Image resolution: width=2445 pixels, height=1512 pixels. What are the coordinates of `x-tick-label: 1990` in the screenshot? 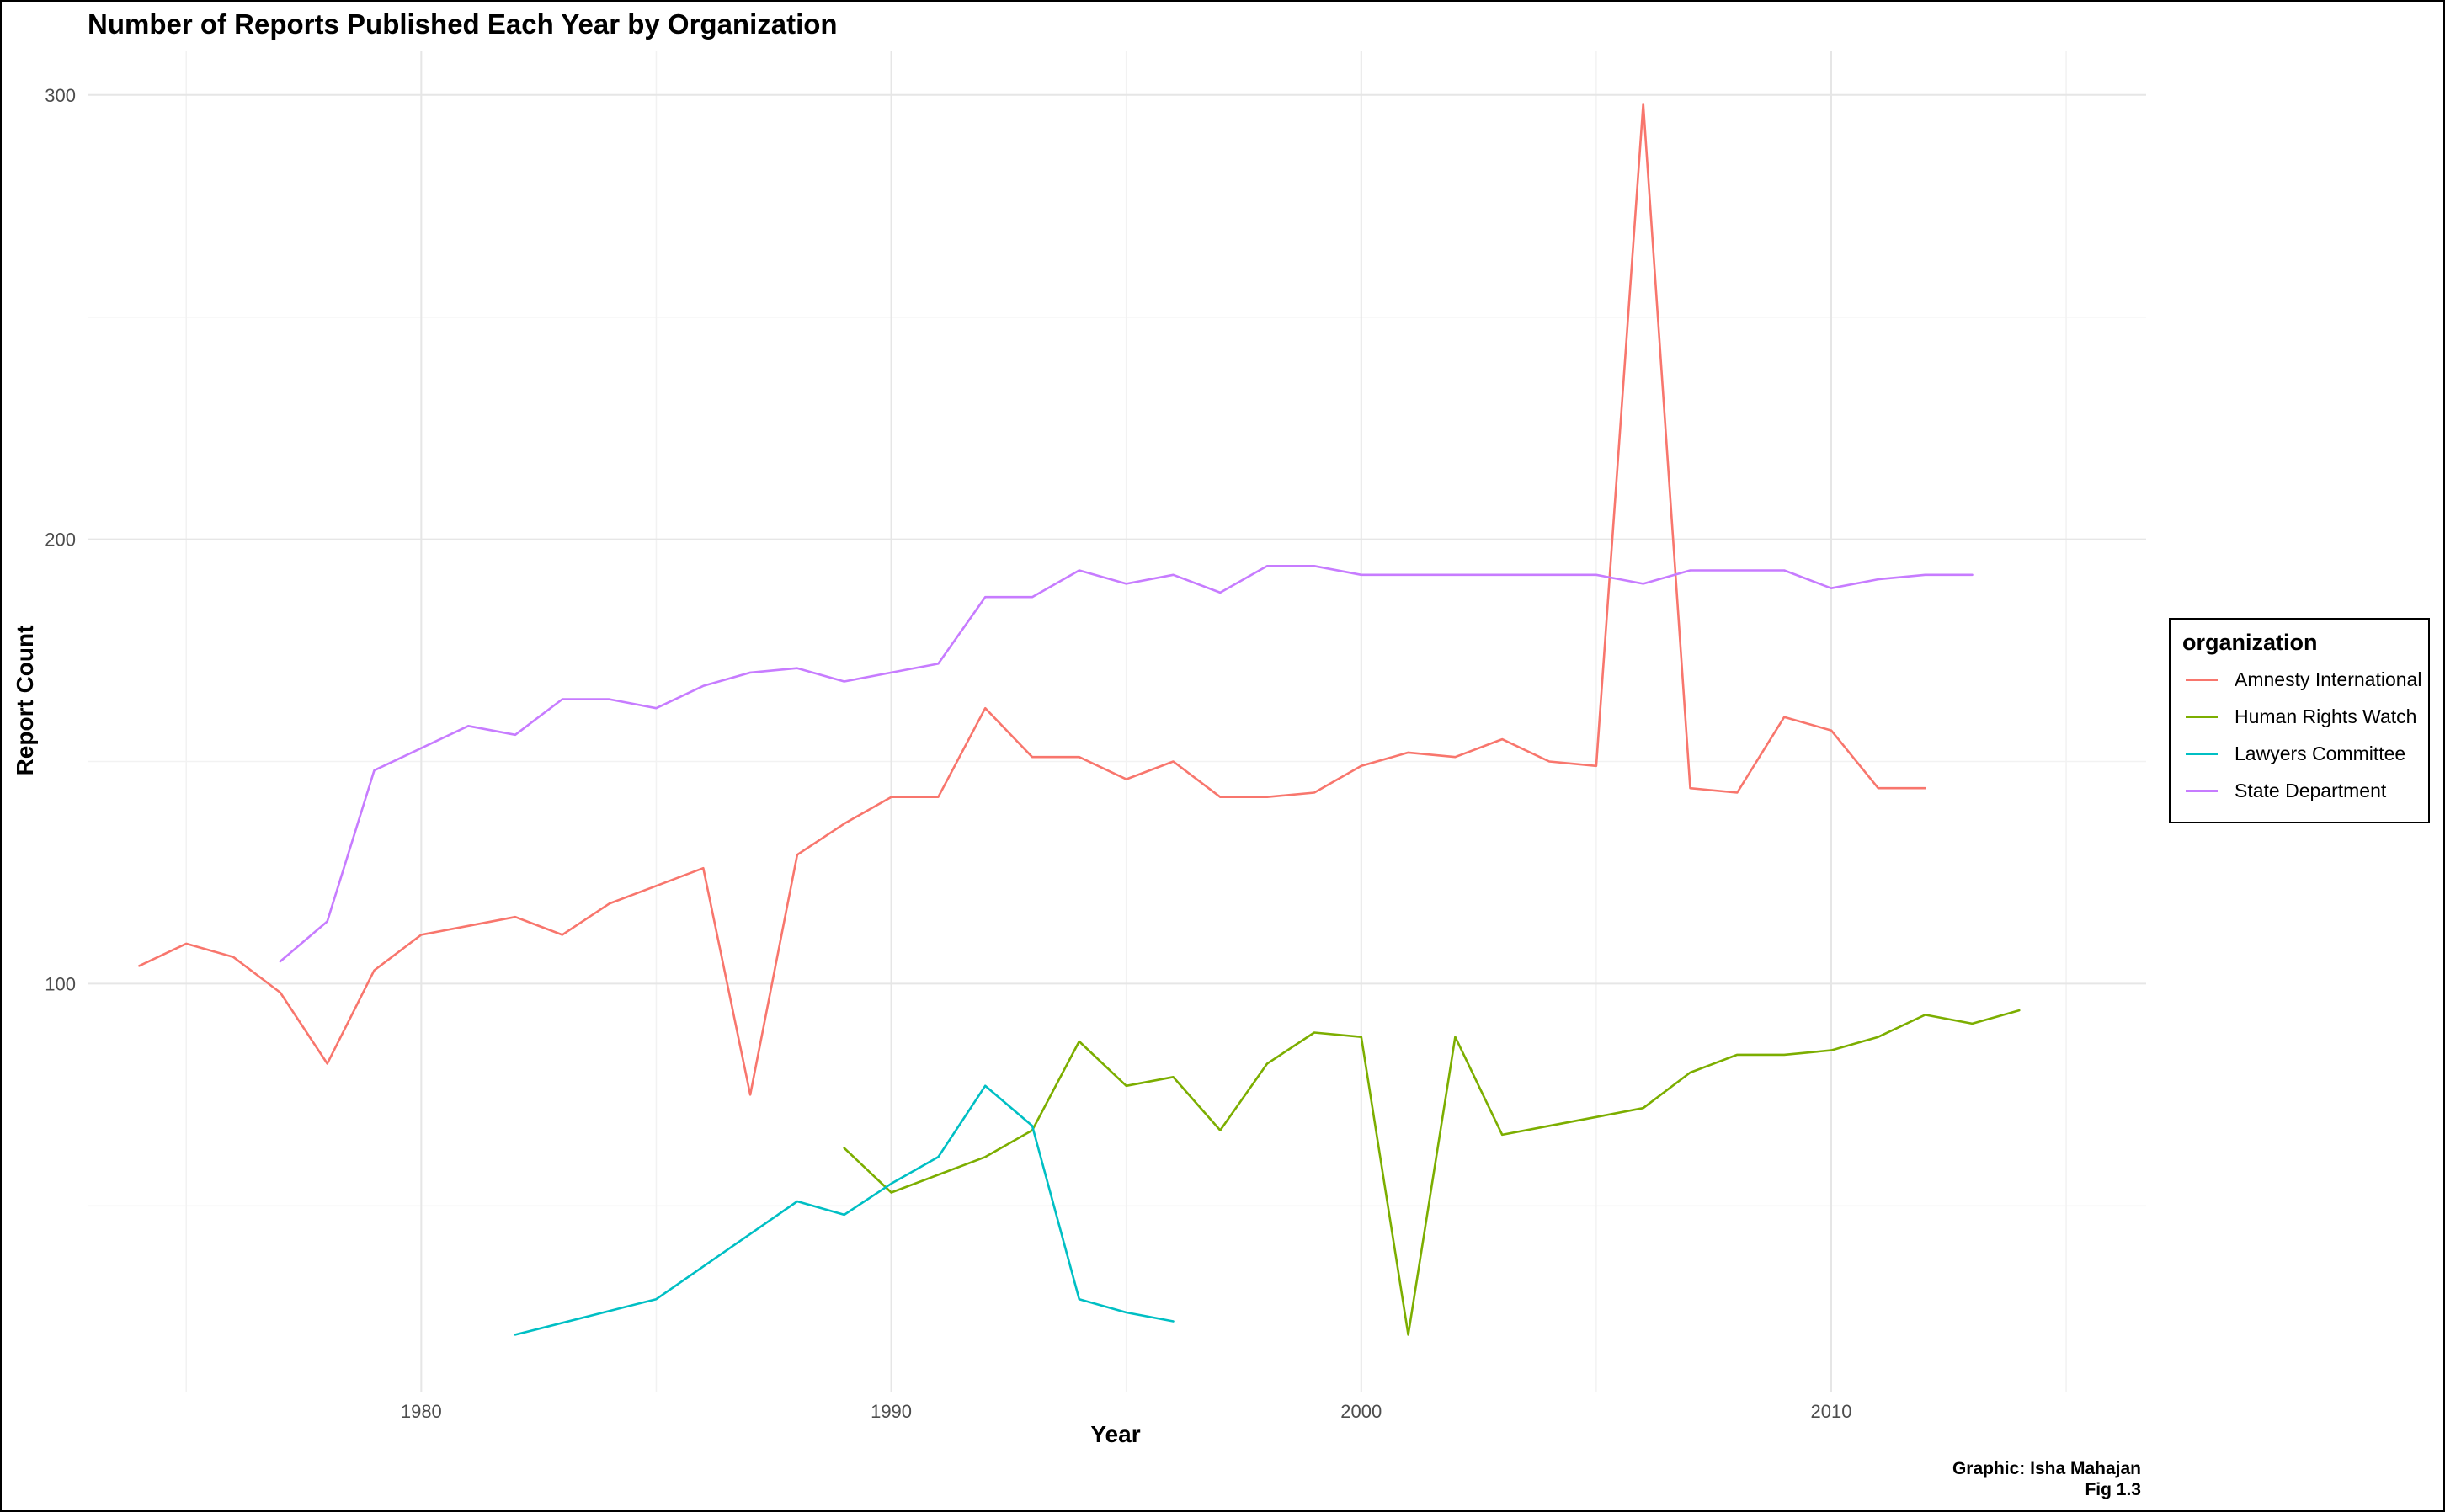 It's located at (892, 1411).